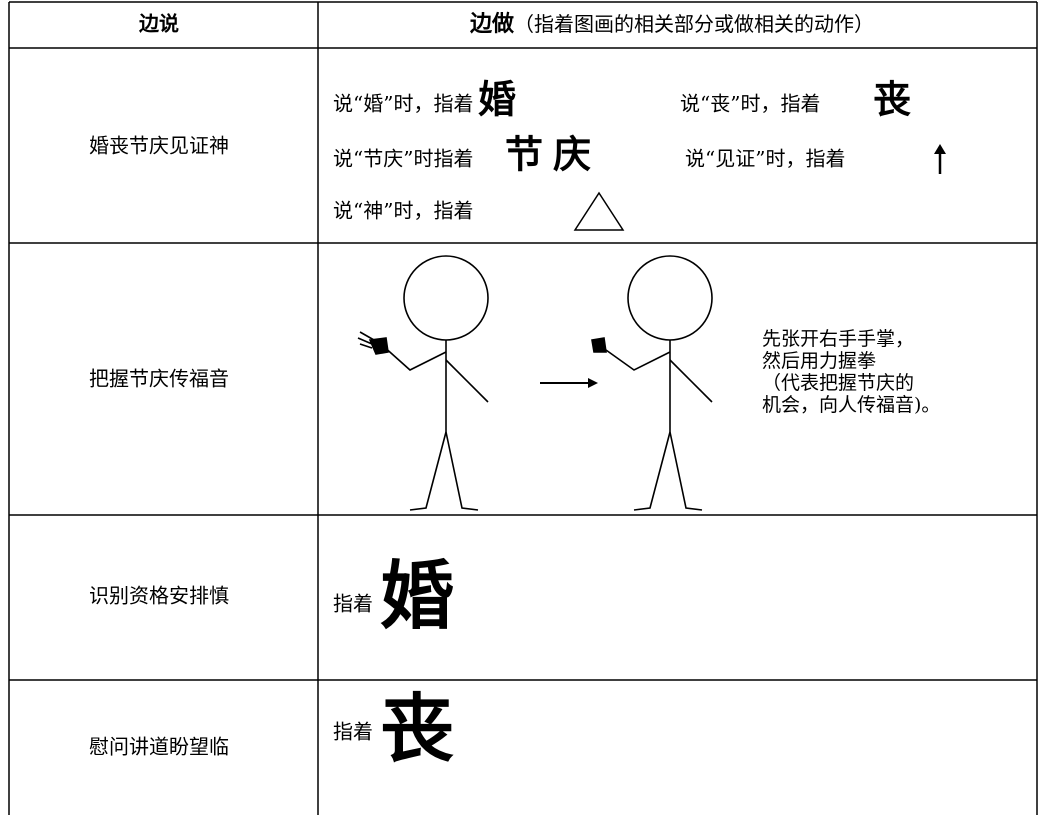 The width and height of the screenshot is (1040, 815). I want to click on row-say: 婚丧节庆见证神, so click(159, 146).